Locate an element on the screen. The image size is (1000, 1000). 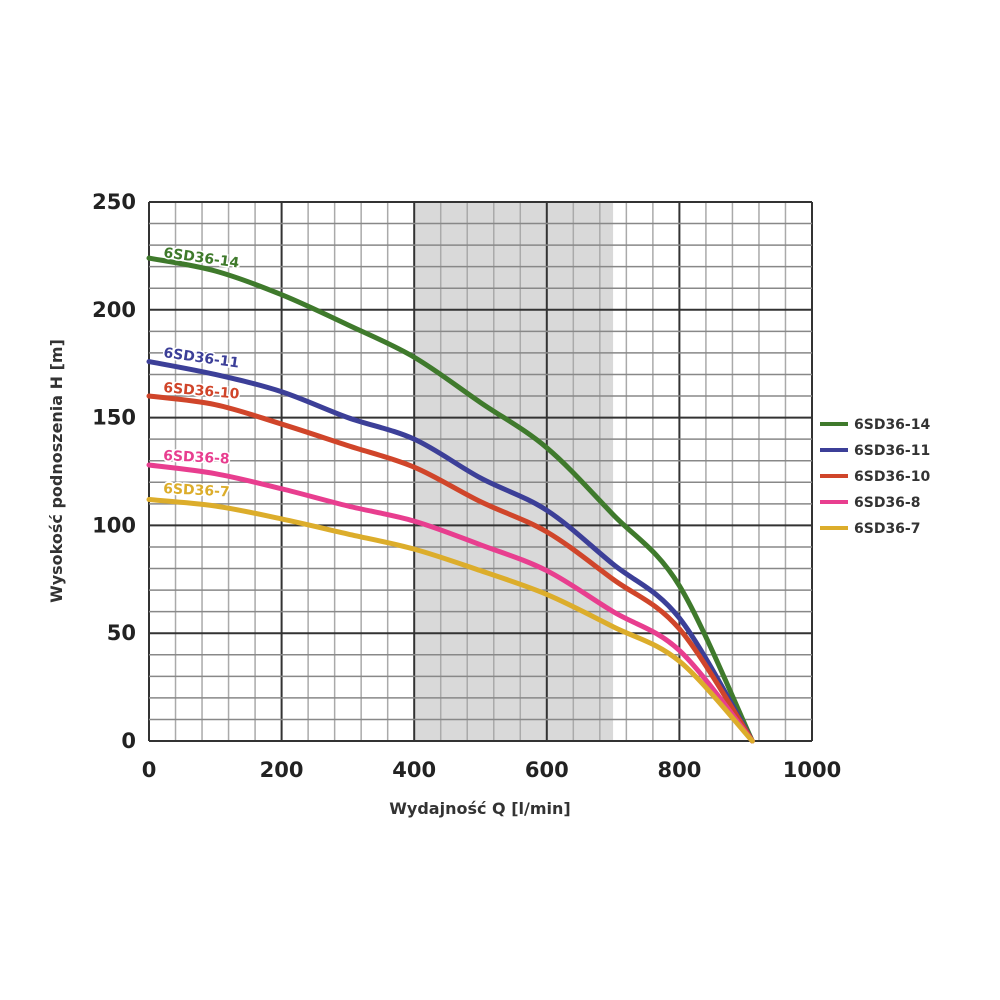
y-axis-label: Wysokość podnoszenia H [m] is located at coordinates (56, 471).